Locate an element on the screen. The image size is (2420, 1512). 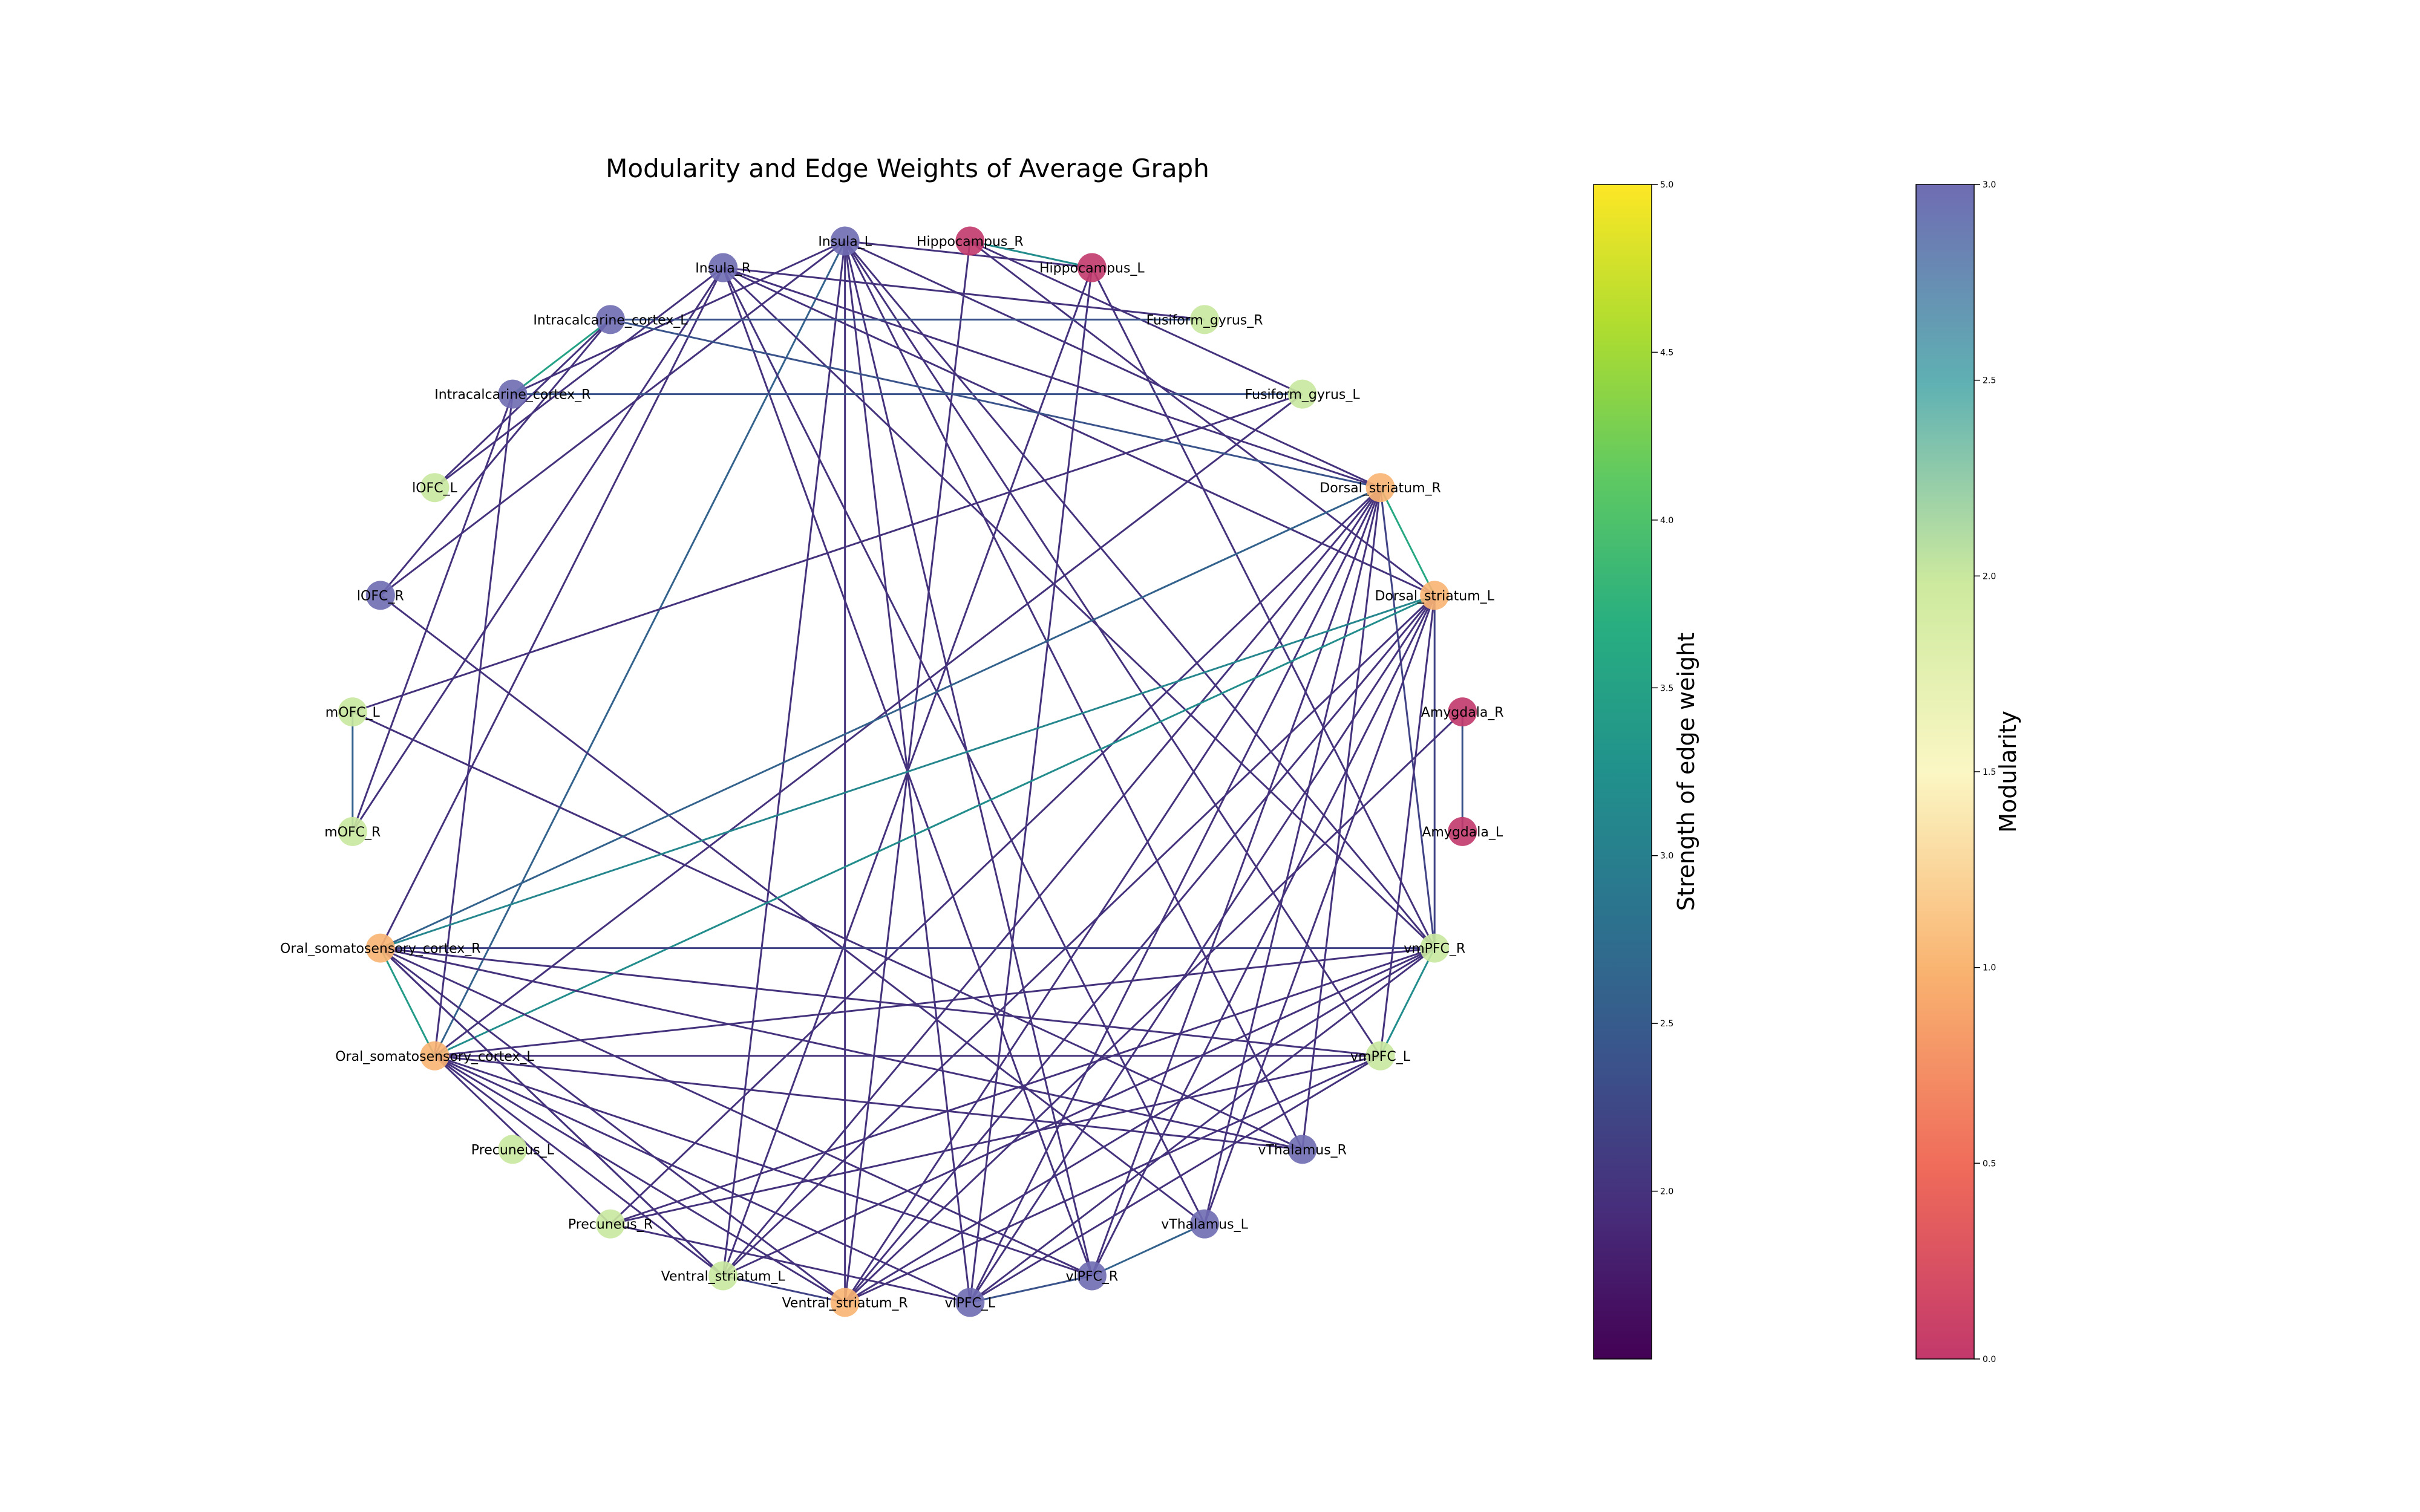
modularity-colorbar-tick-label: 2.0 is located at coordinates (1989, 576).